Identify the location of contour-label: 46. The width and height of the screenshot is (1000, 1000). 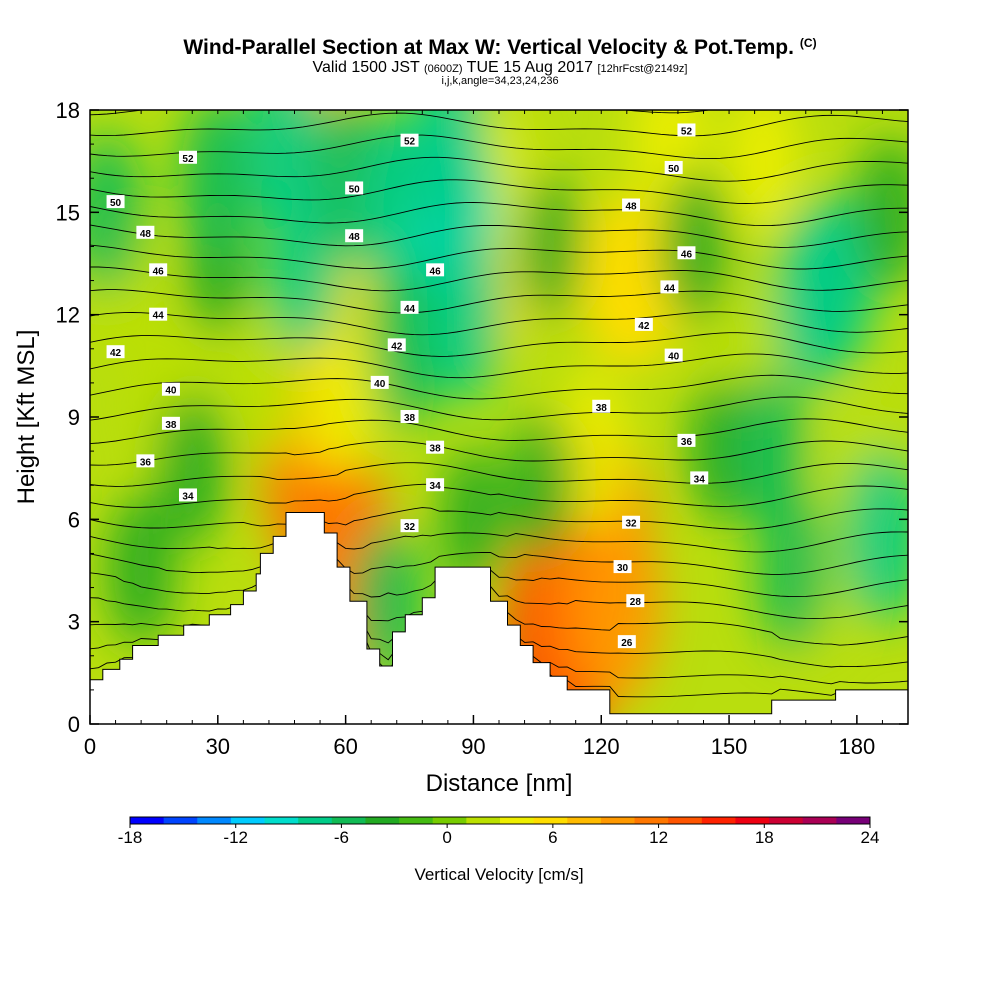
(435, 270).